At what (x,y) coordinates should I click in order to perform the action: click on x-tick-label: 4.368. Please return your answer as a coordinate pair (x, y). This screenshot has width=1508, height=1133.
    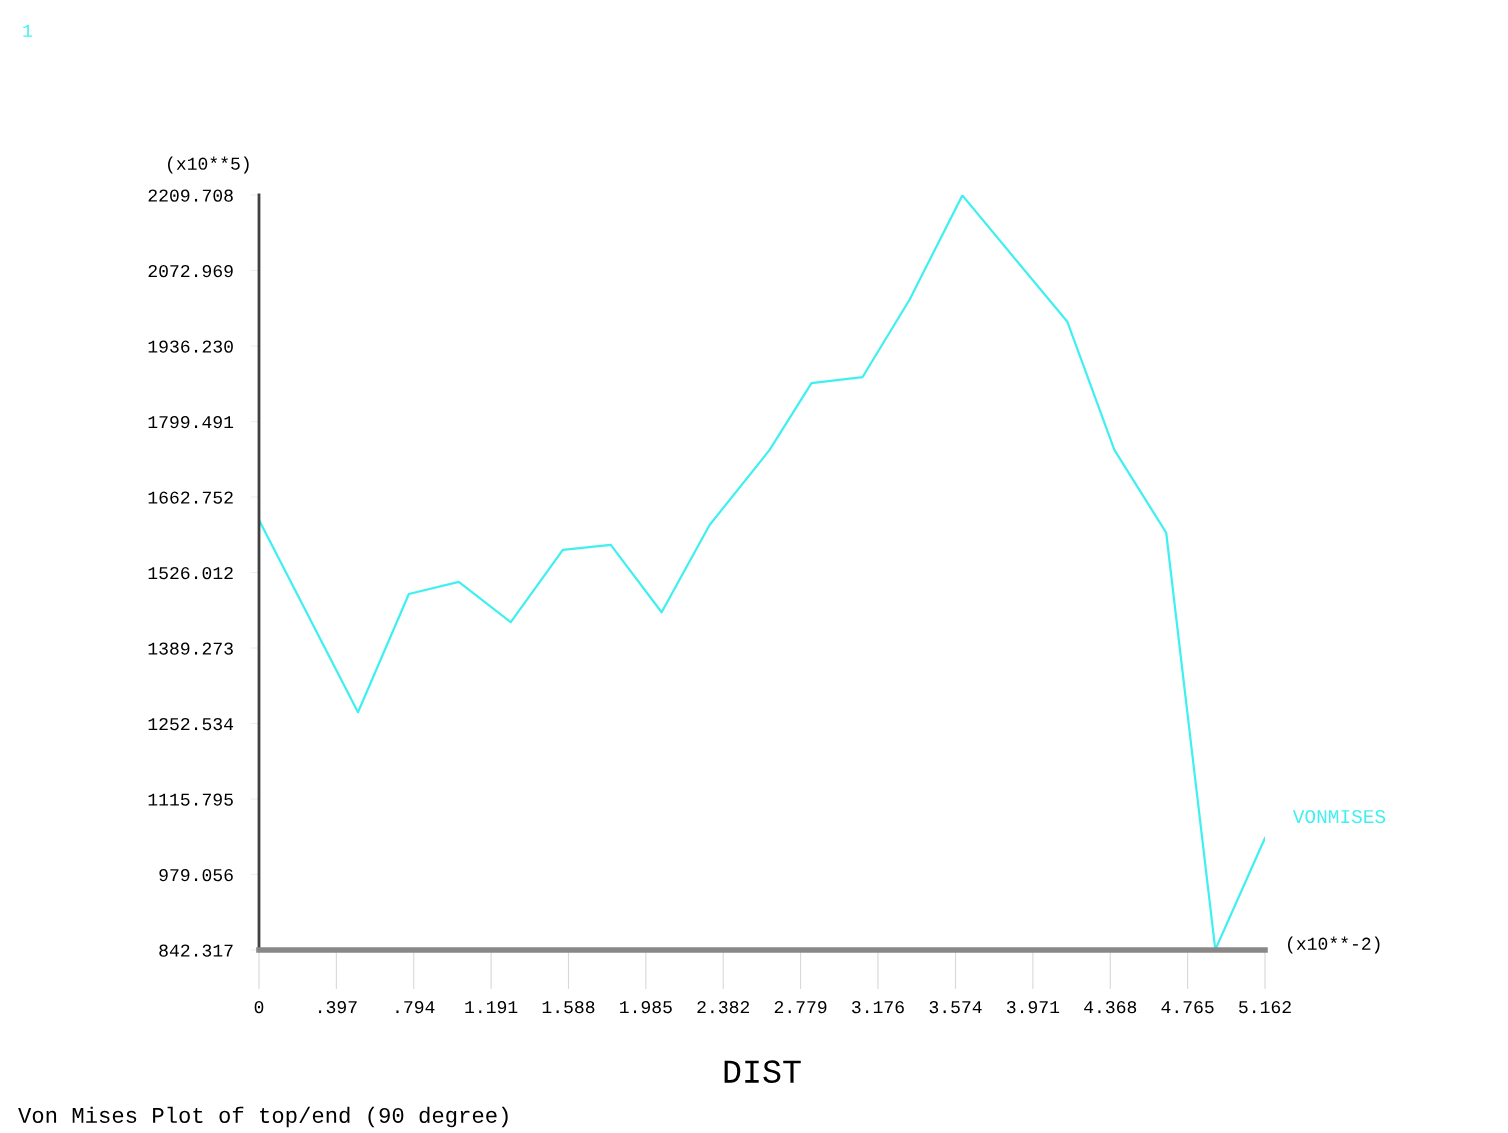
    Looking at the image, I should click on (1110, 1007).